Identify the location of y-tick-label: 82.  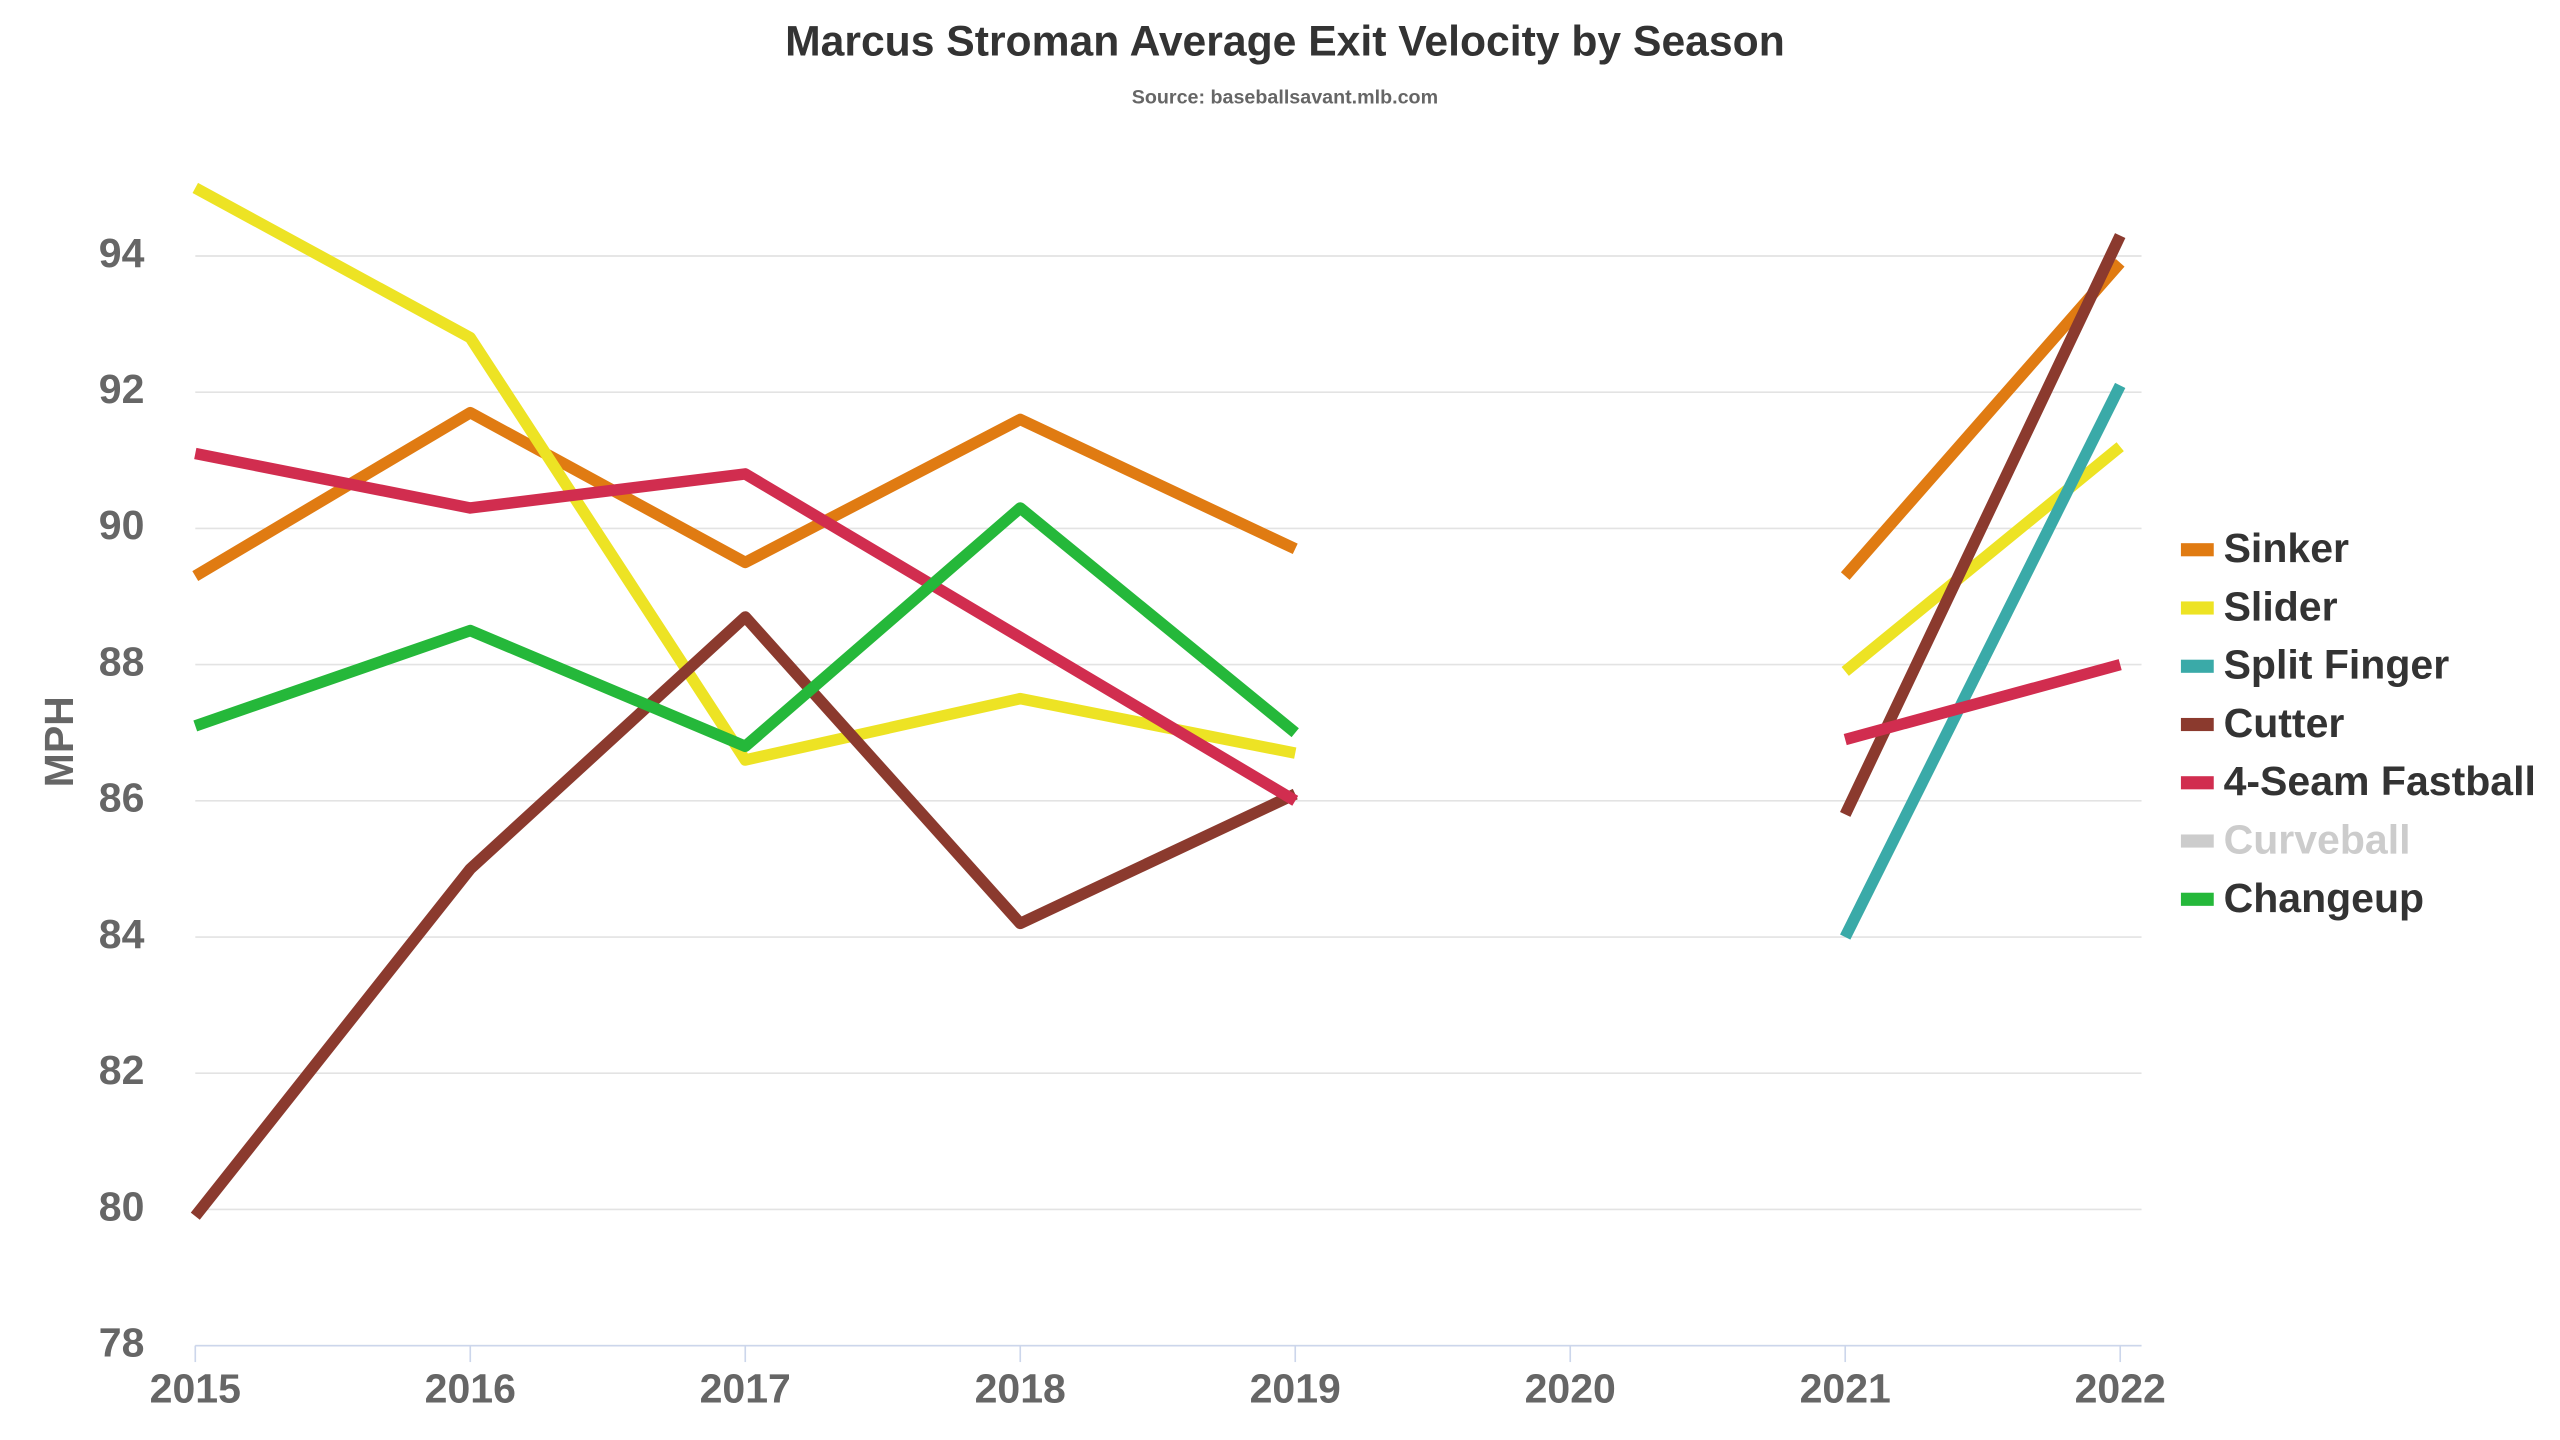
(122, 1070).